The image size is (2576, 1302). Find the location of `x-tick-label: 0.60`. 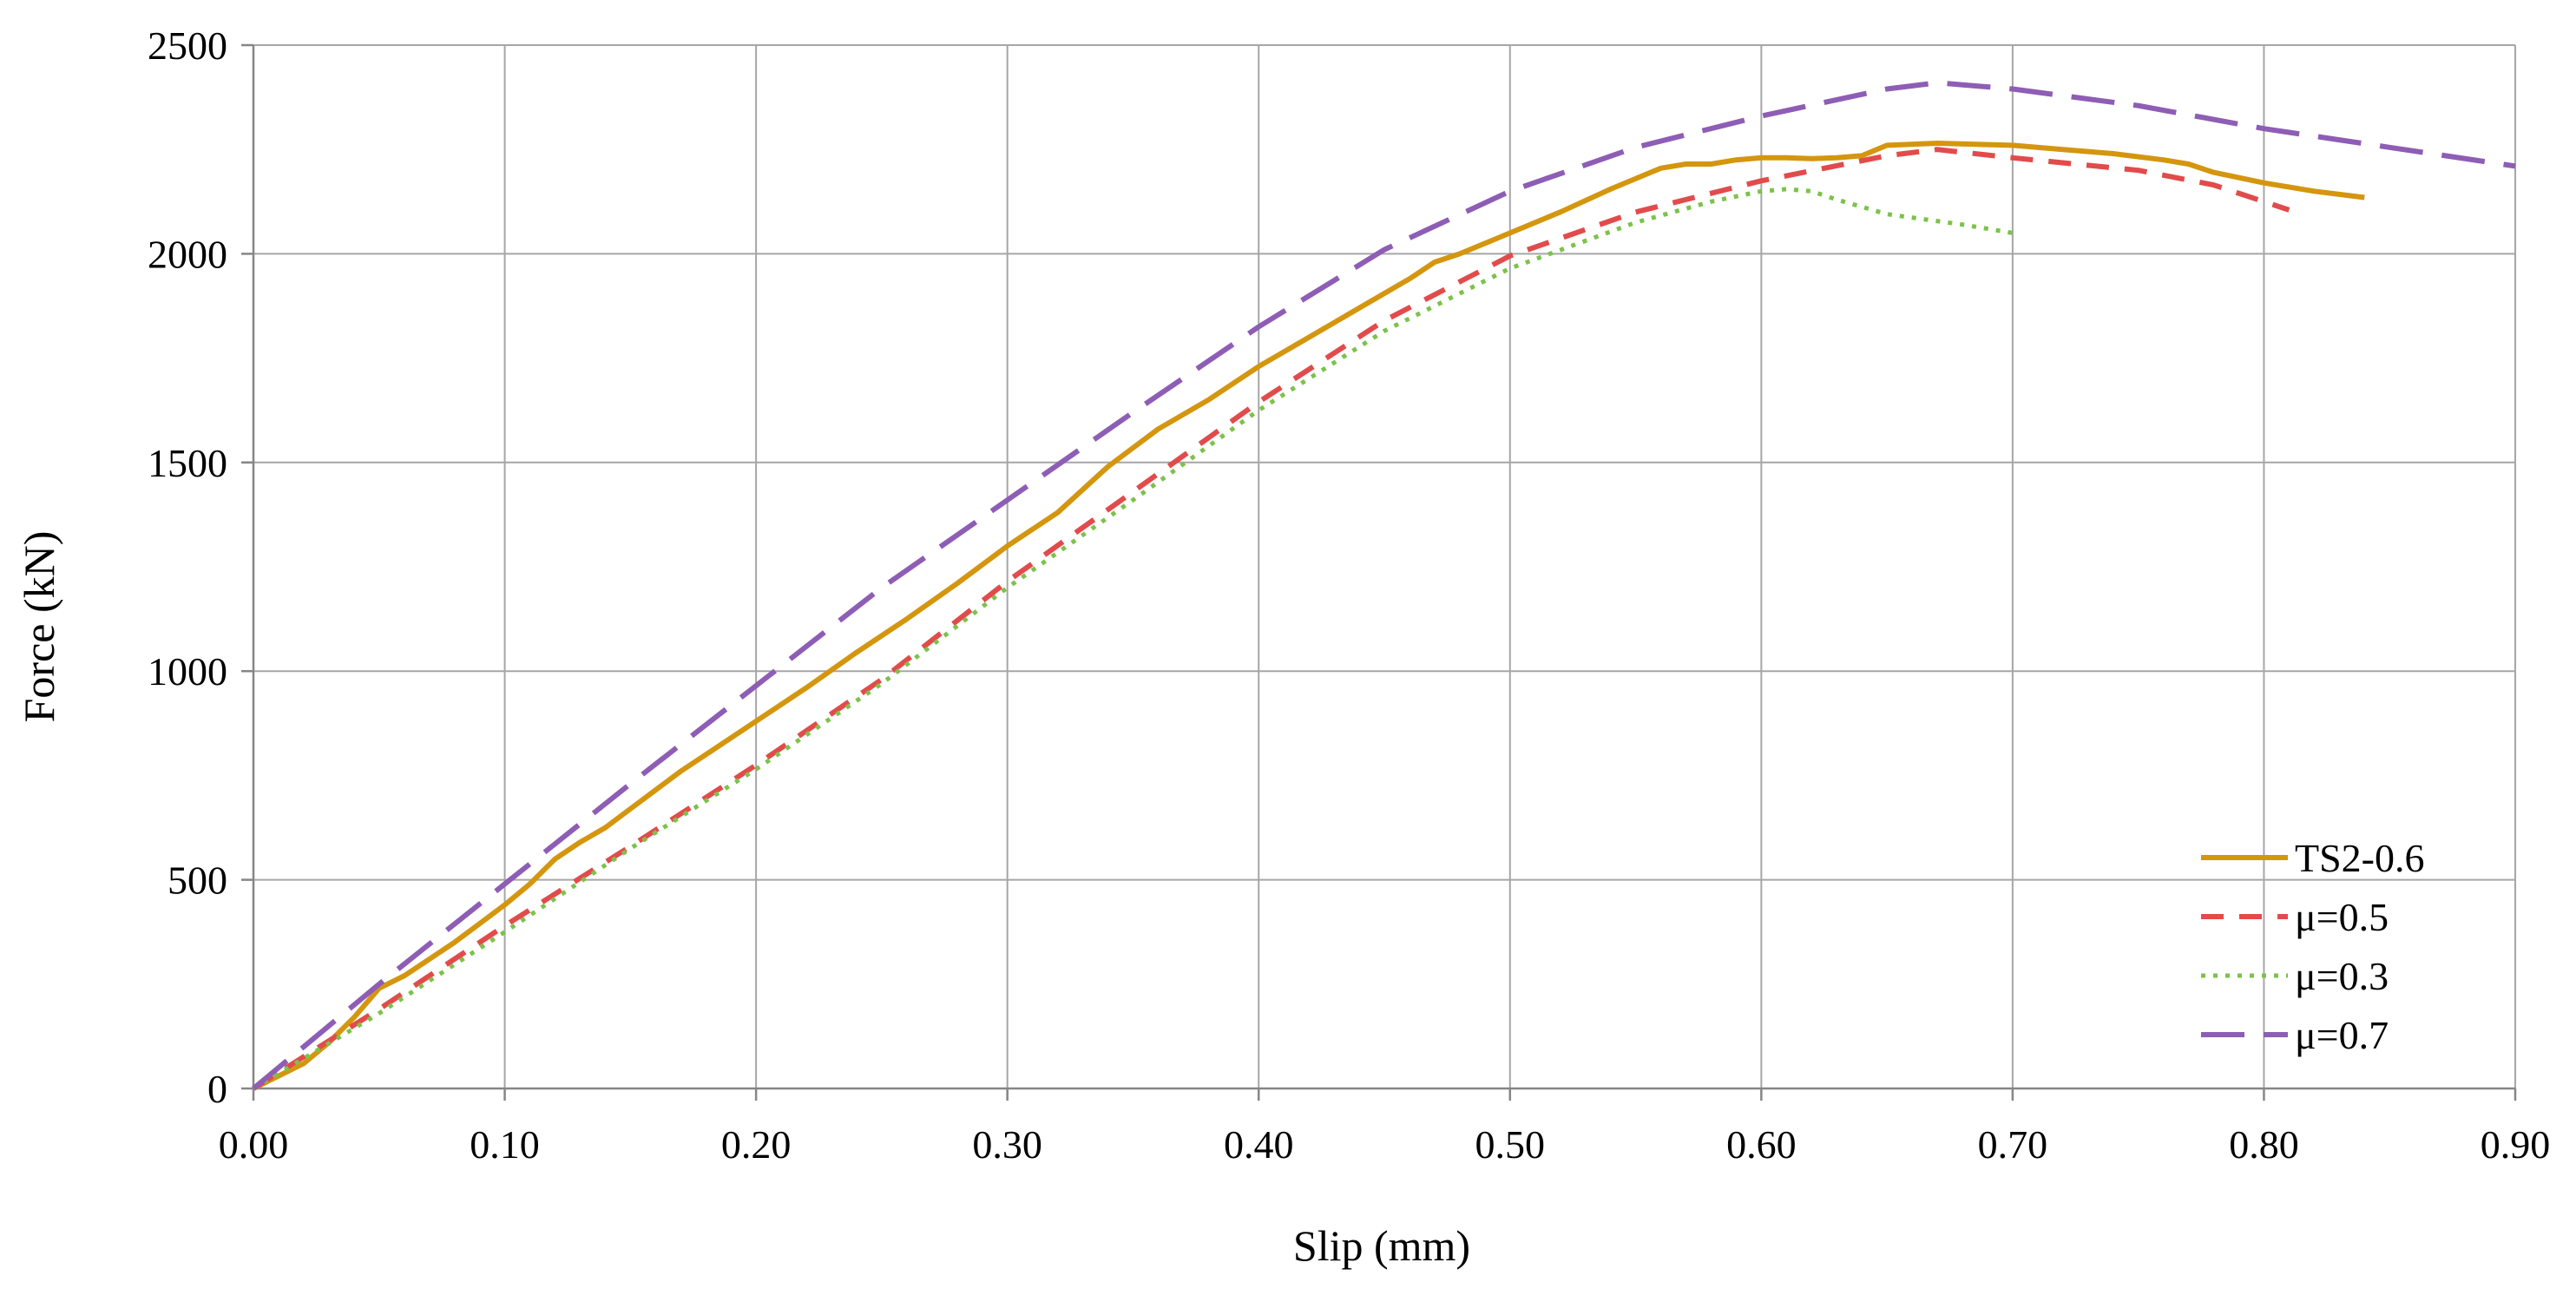

x-tick-label: 0.60 is located at coordinates (1761, 1144).